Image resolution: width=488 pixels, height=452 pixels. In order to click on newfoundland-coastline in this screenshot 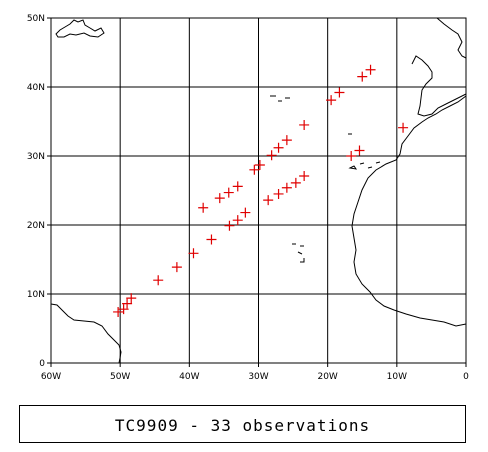, I will do `click(80, 28)`.